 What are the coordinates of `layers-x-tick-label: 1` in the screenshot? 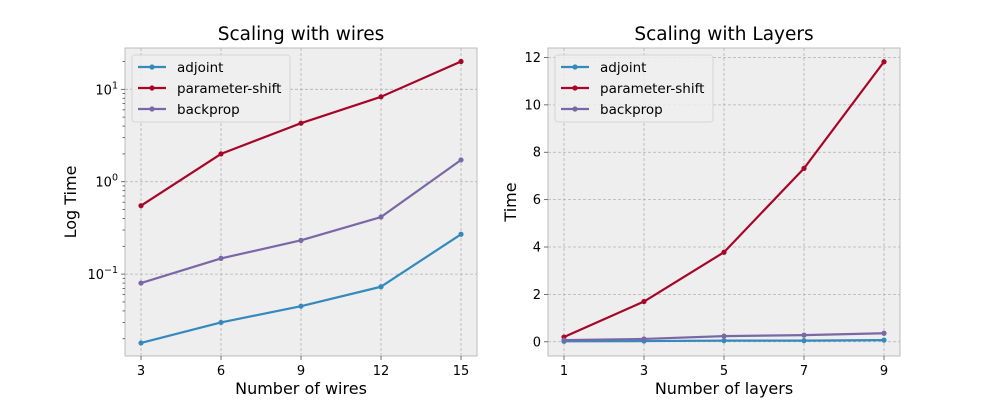 It's located at (564, 371).